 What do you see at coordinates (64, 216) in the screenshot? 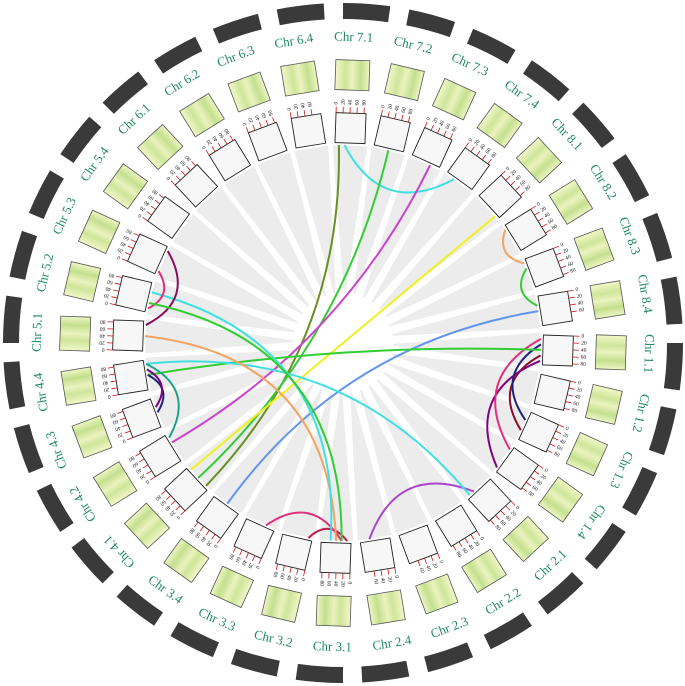
I see `chromosome-label: Chr 5.3` at bounding box center [64, 216].